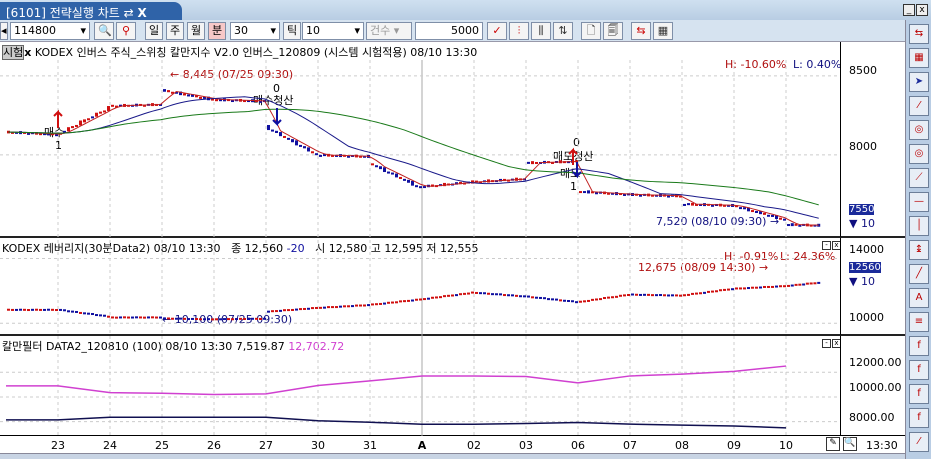  I want to click on zoom-icon: 🔍, so click(850, 444).